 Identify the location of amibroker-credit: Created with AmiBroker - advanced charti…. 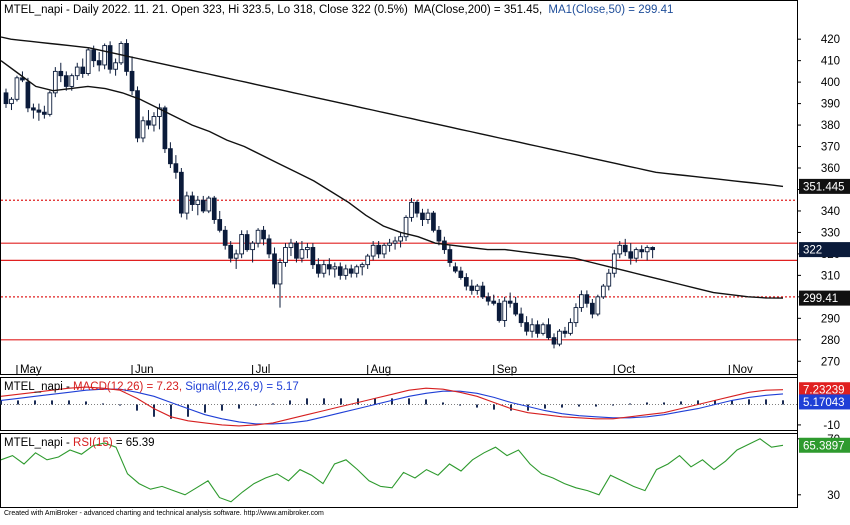
(164, 513).